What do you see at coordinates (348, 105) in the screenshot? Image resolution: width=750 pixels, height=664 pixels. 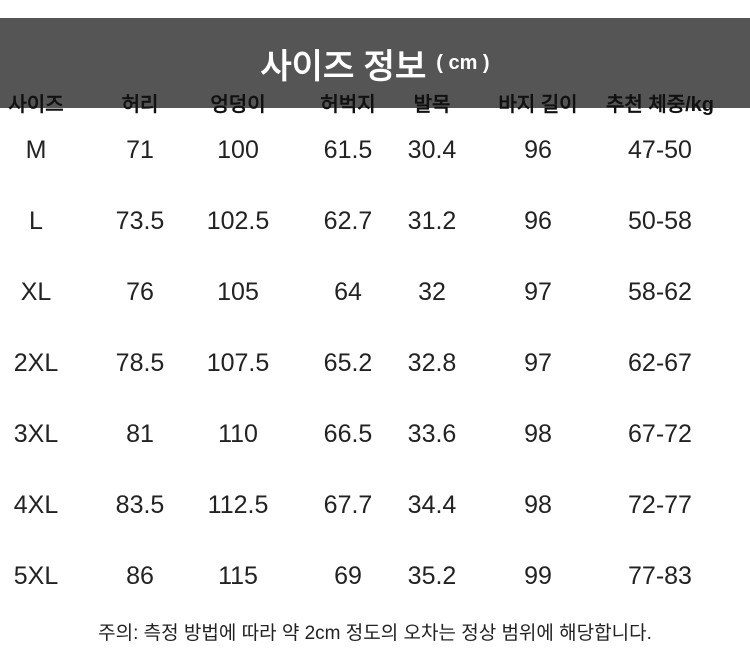 I see `column-header: 허벅지` at bounding box center [348, 105].